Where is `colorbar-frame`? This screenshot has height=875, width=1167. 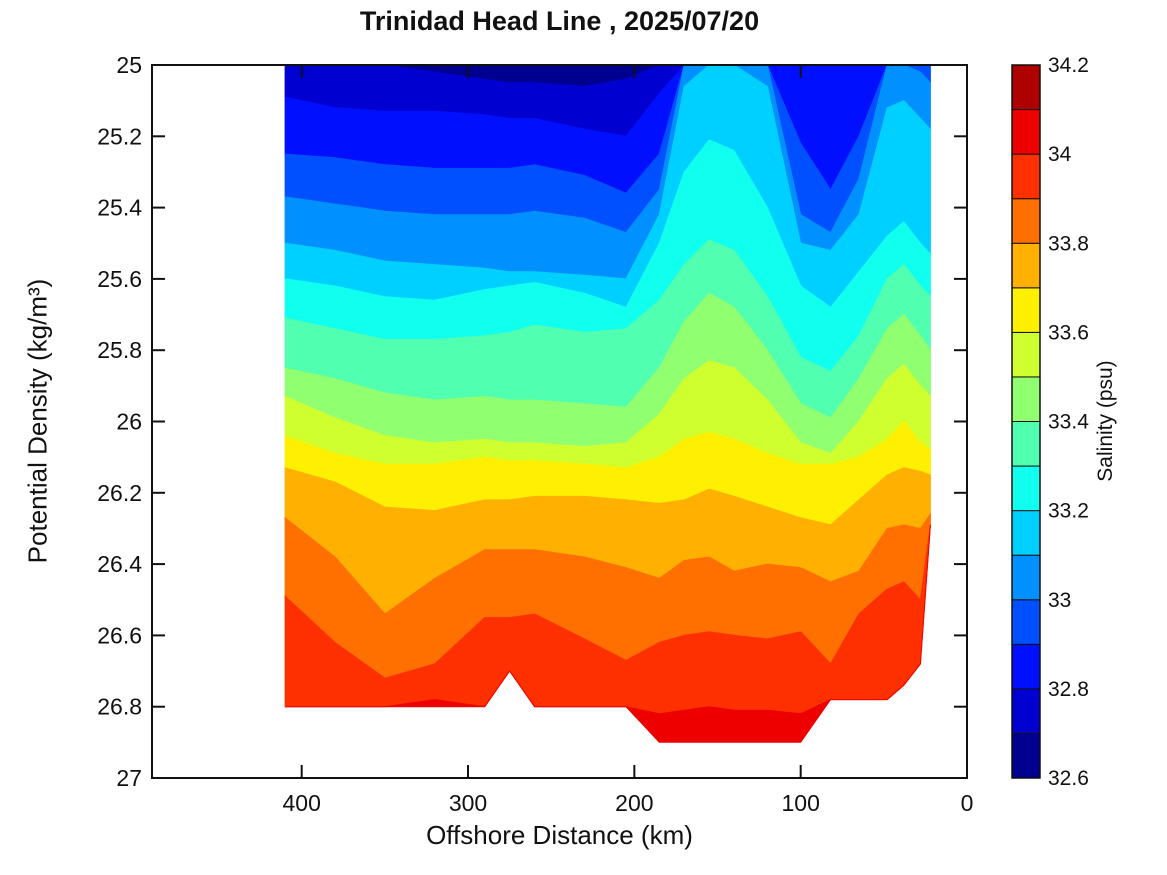 colorbar-frame is located at coordinates (1026, 421).